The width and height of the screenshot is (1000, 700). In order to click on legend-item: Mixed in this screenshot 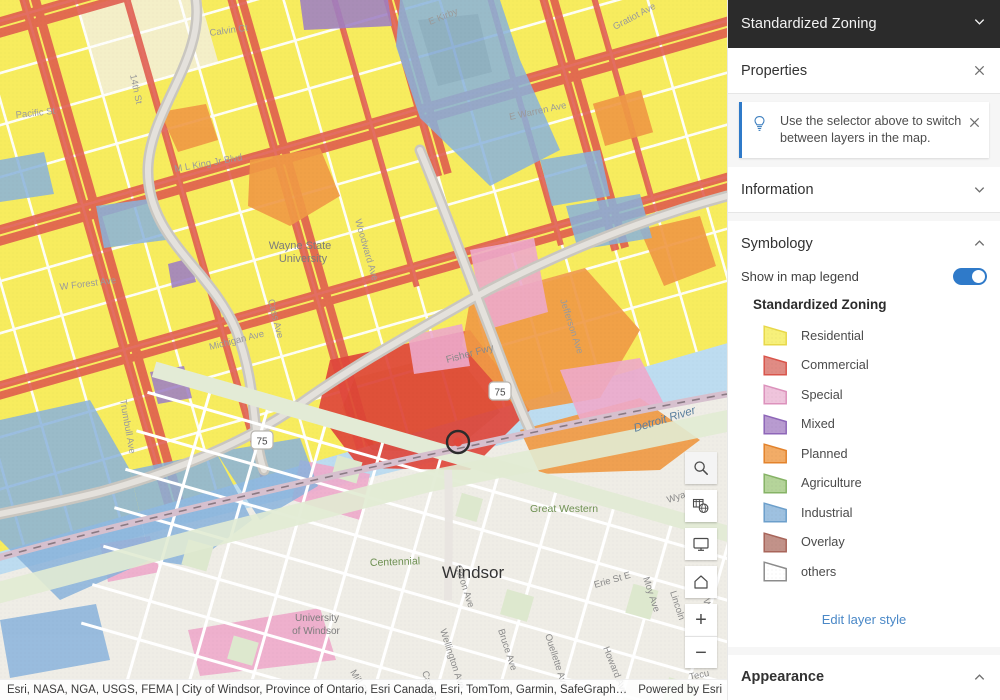, I will do `click(875, 425)`.